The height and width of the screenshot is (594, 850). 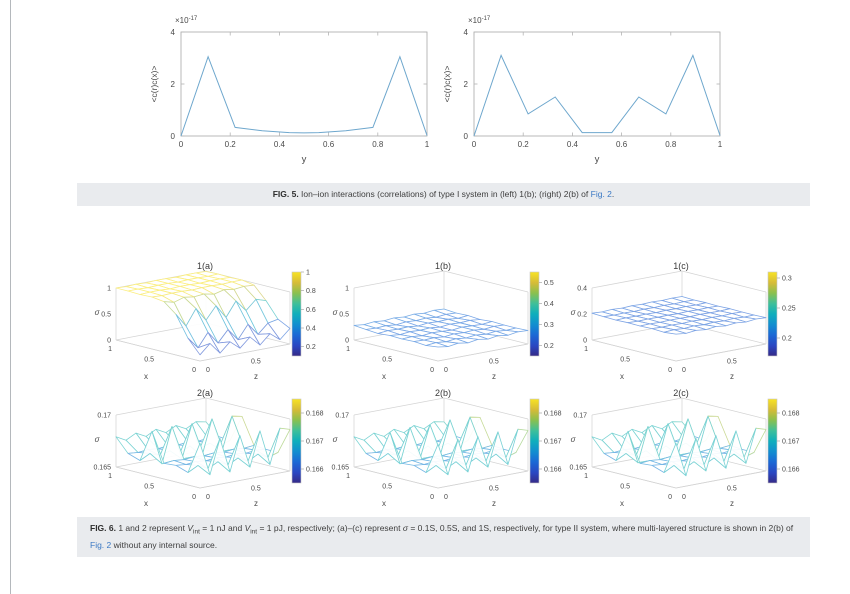 I want to click on svg-text: <c(r)c(x)>, so click(x=447, y=84).